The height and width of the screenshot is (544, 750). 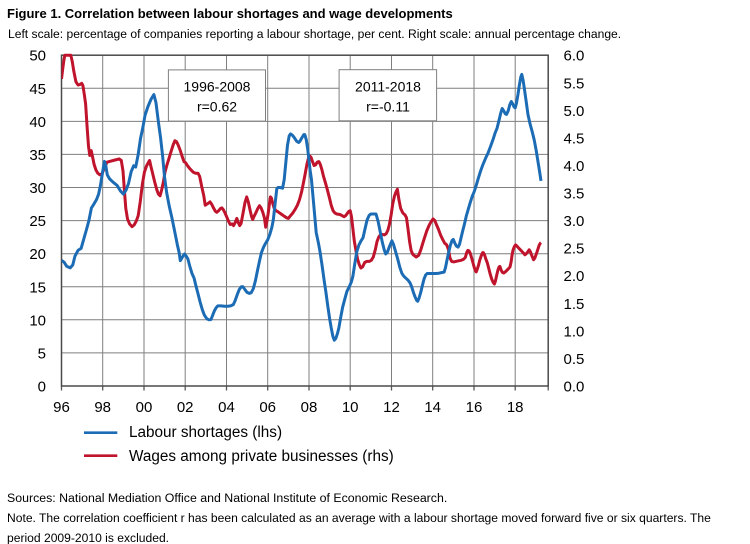 I want to click on svg-text: 4.5, so click(x=574, y=138).